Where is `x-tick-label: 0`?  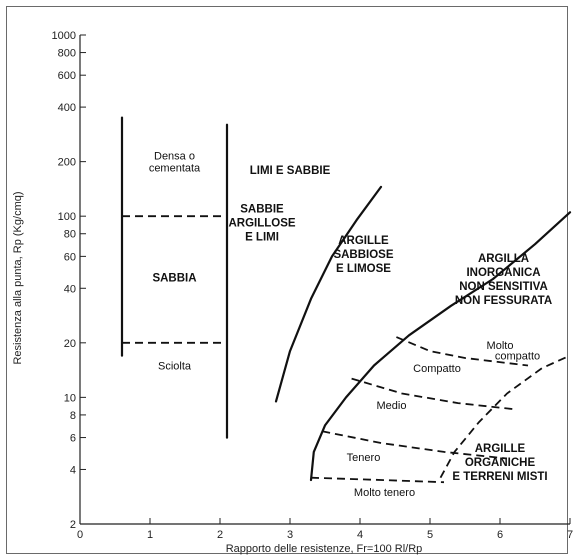
x-tick-label: 0 is located at coordinates (80, 535).